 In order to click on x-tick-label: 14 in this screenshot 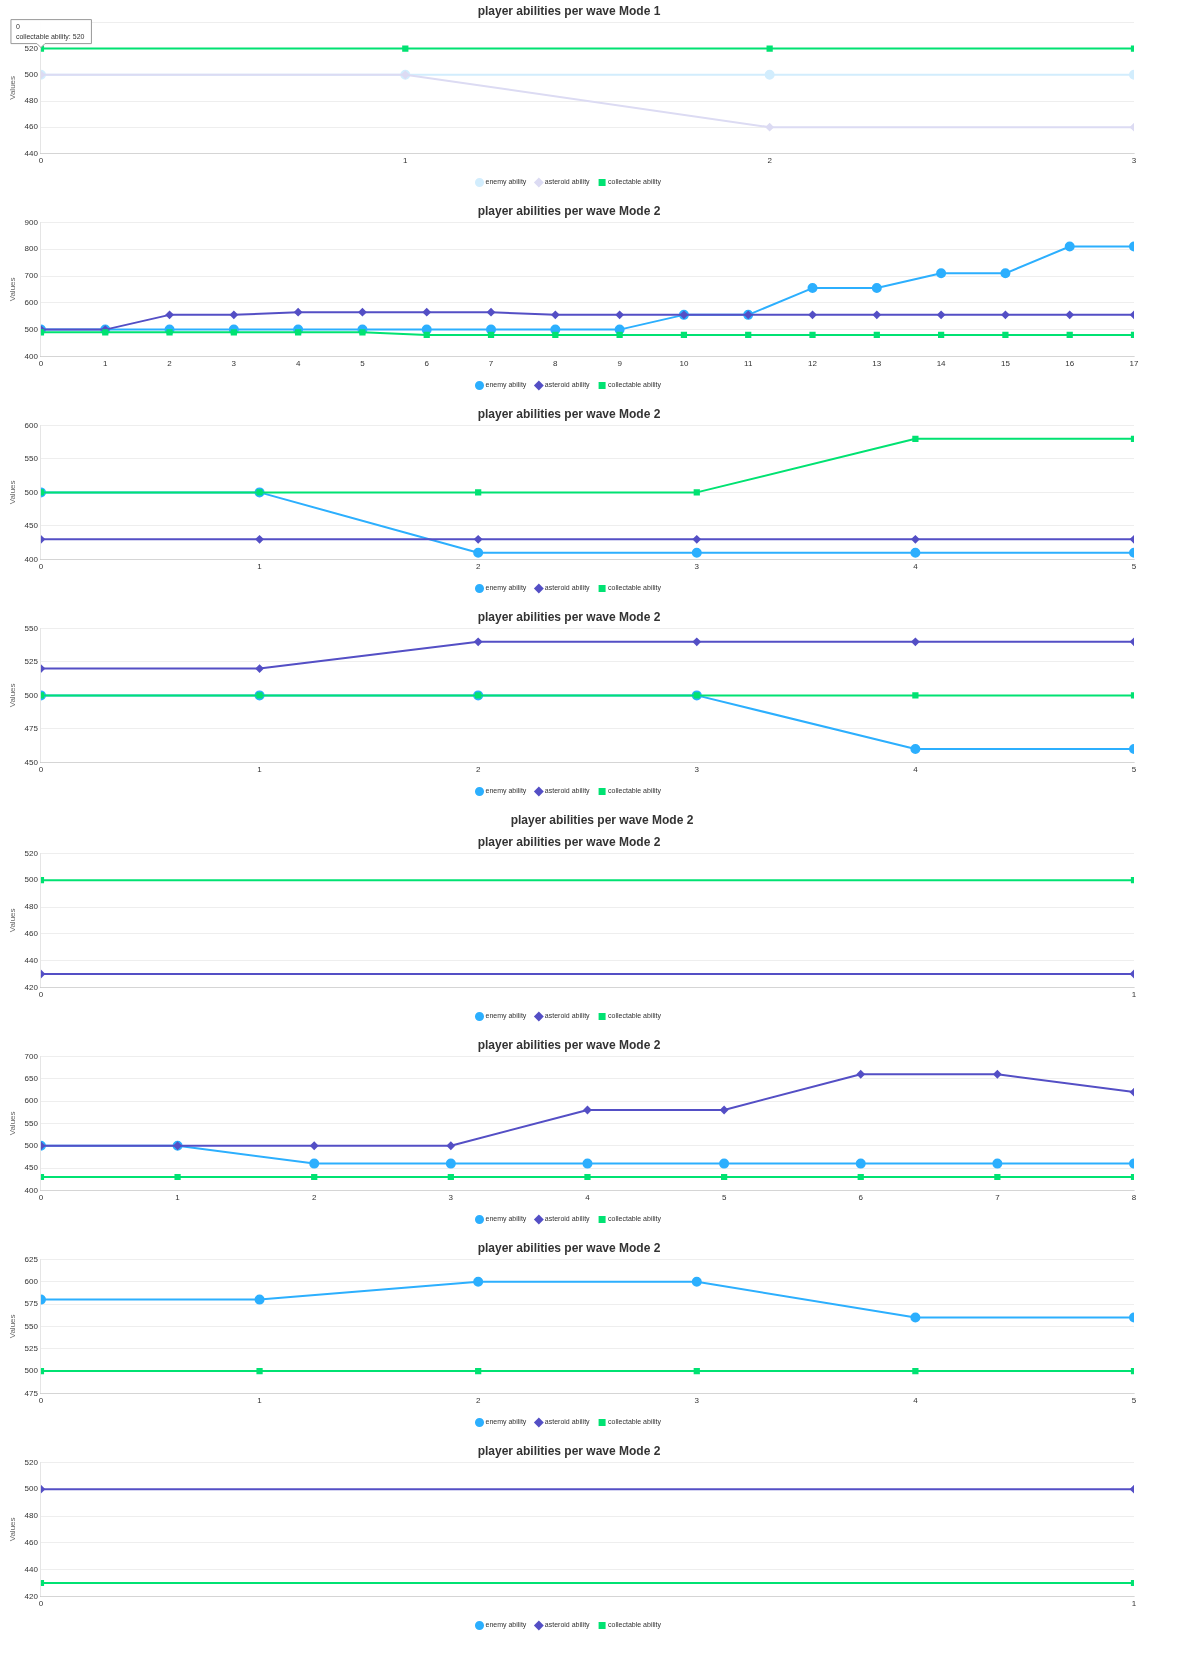, I will do `click(941, 364)`.